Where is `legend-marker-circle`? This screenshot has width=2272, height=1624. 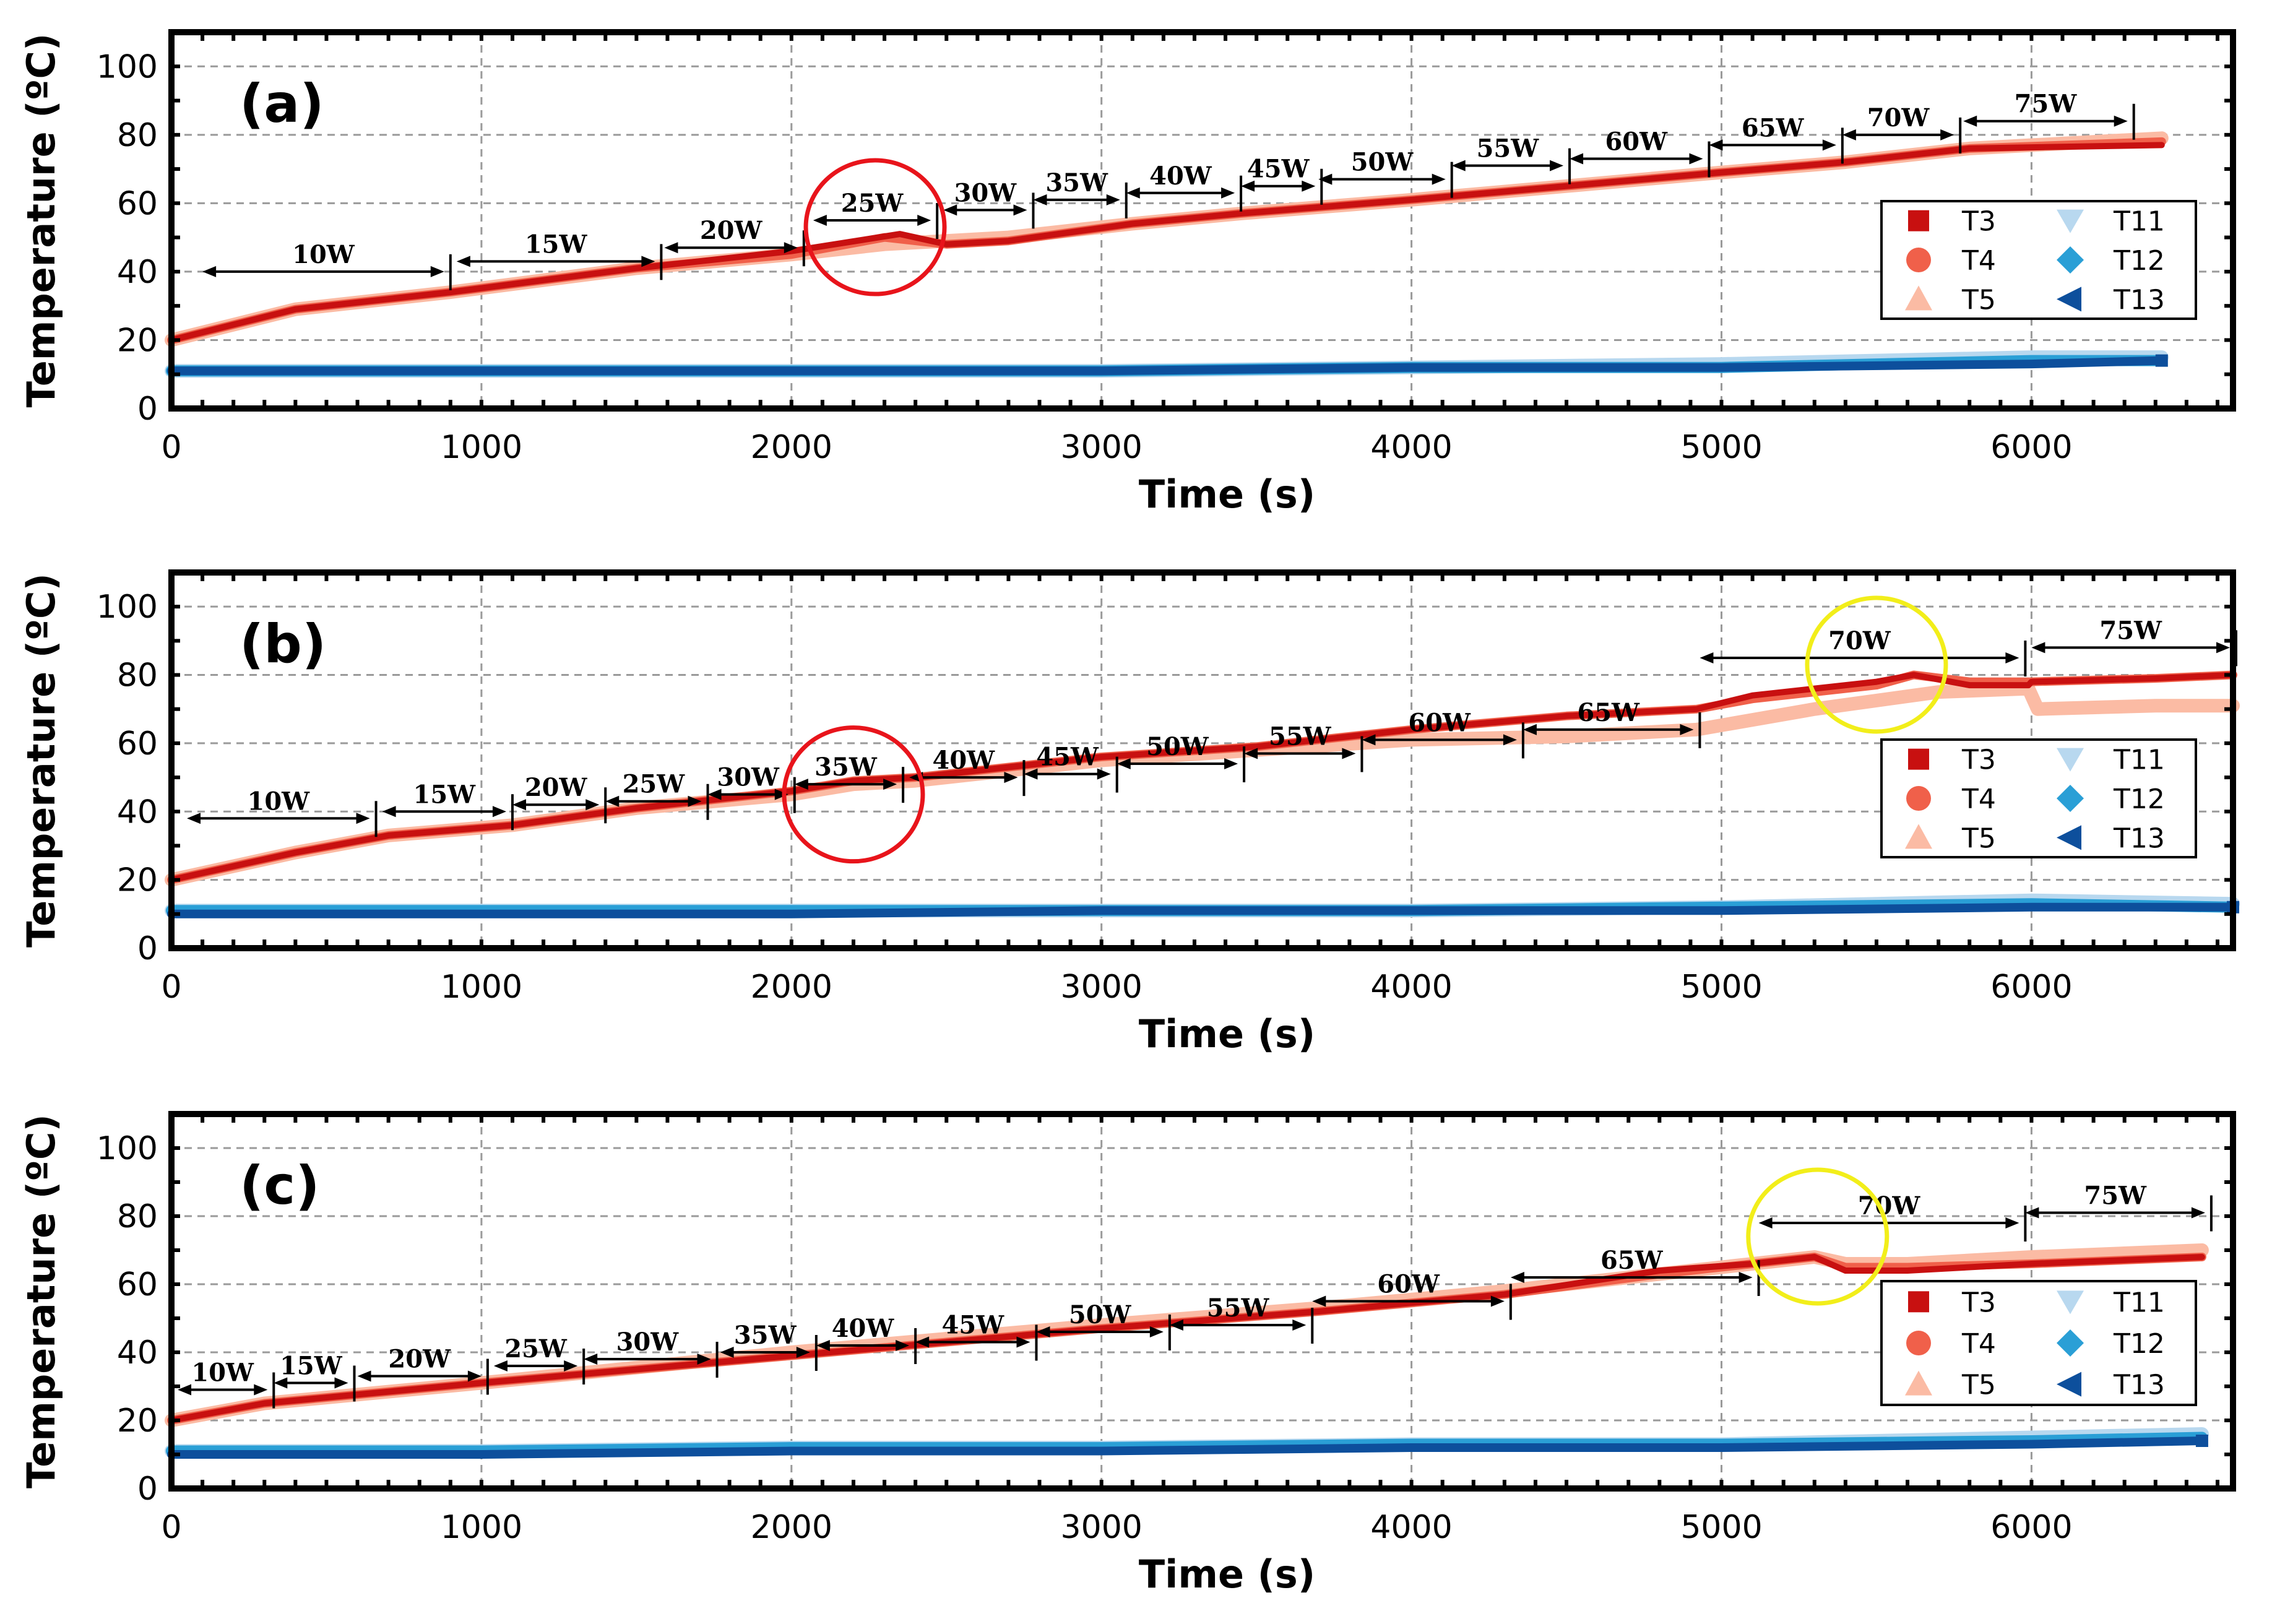
legend-marker-circle is located at coordinates (1919, 798).